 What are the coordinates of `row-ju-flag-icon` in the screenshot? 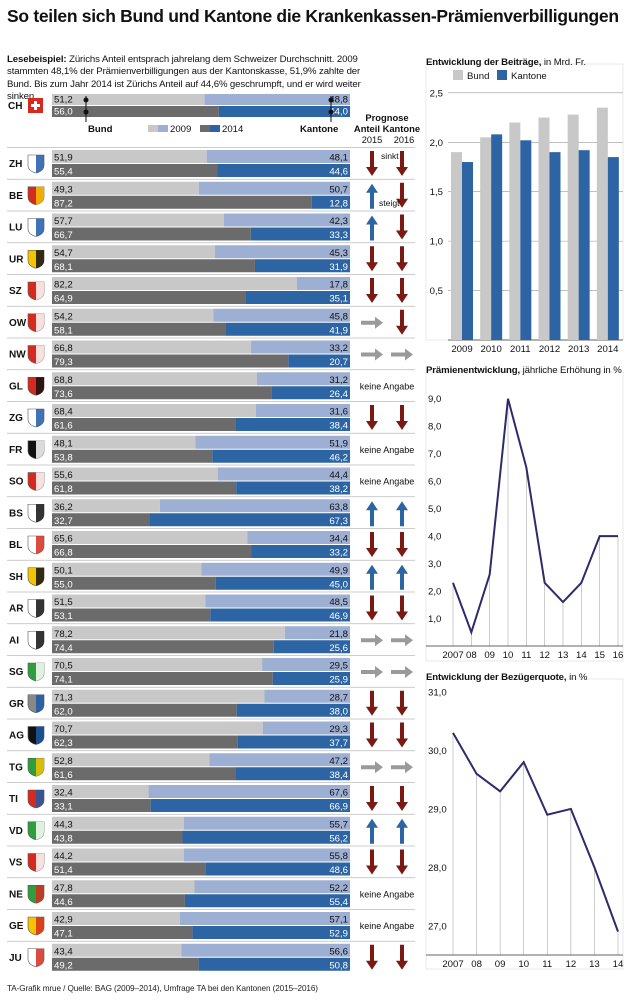 It's located at (36, 958).